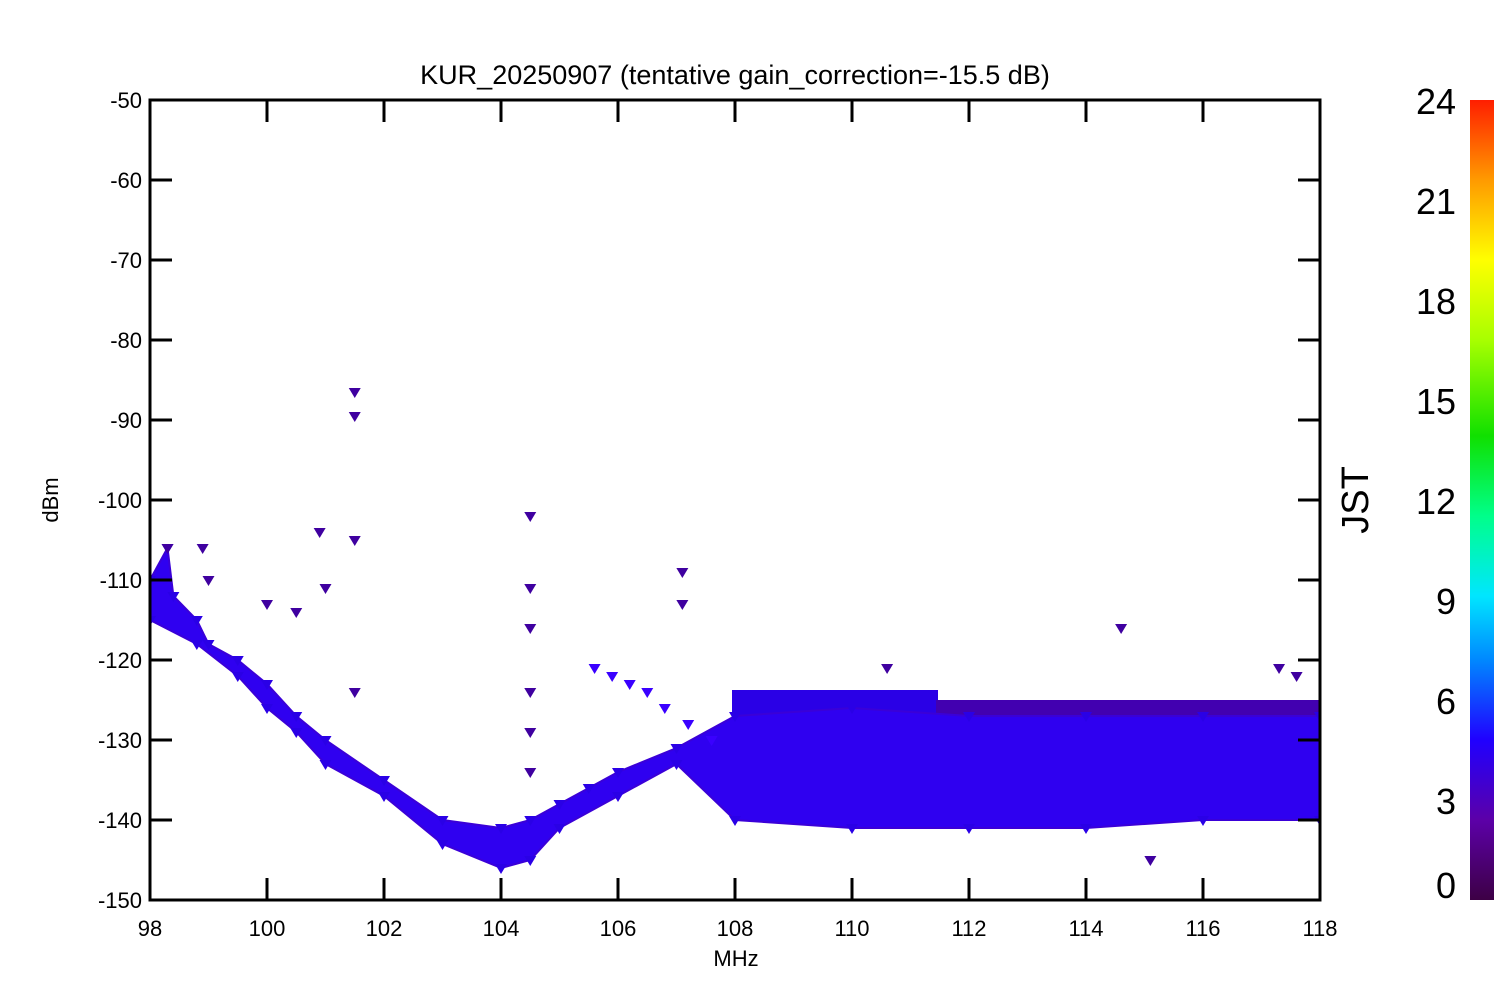 This screenshot has height=1000, width=1500. I want to click on x-tick-label-7: 112, so click(968, 928).